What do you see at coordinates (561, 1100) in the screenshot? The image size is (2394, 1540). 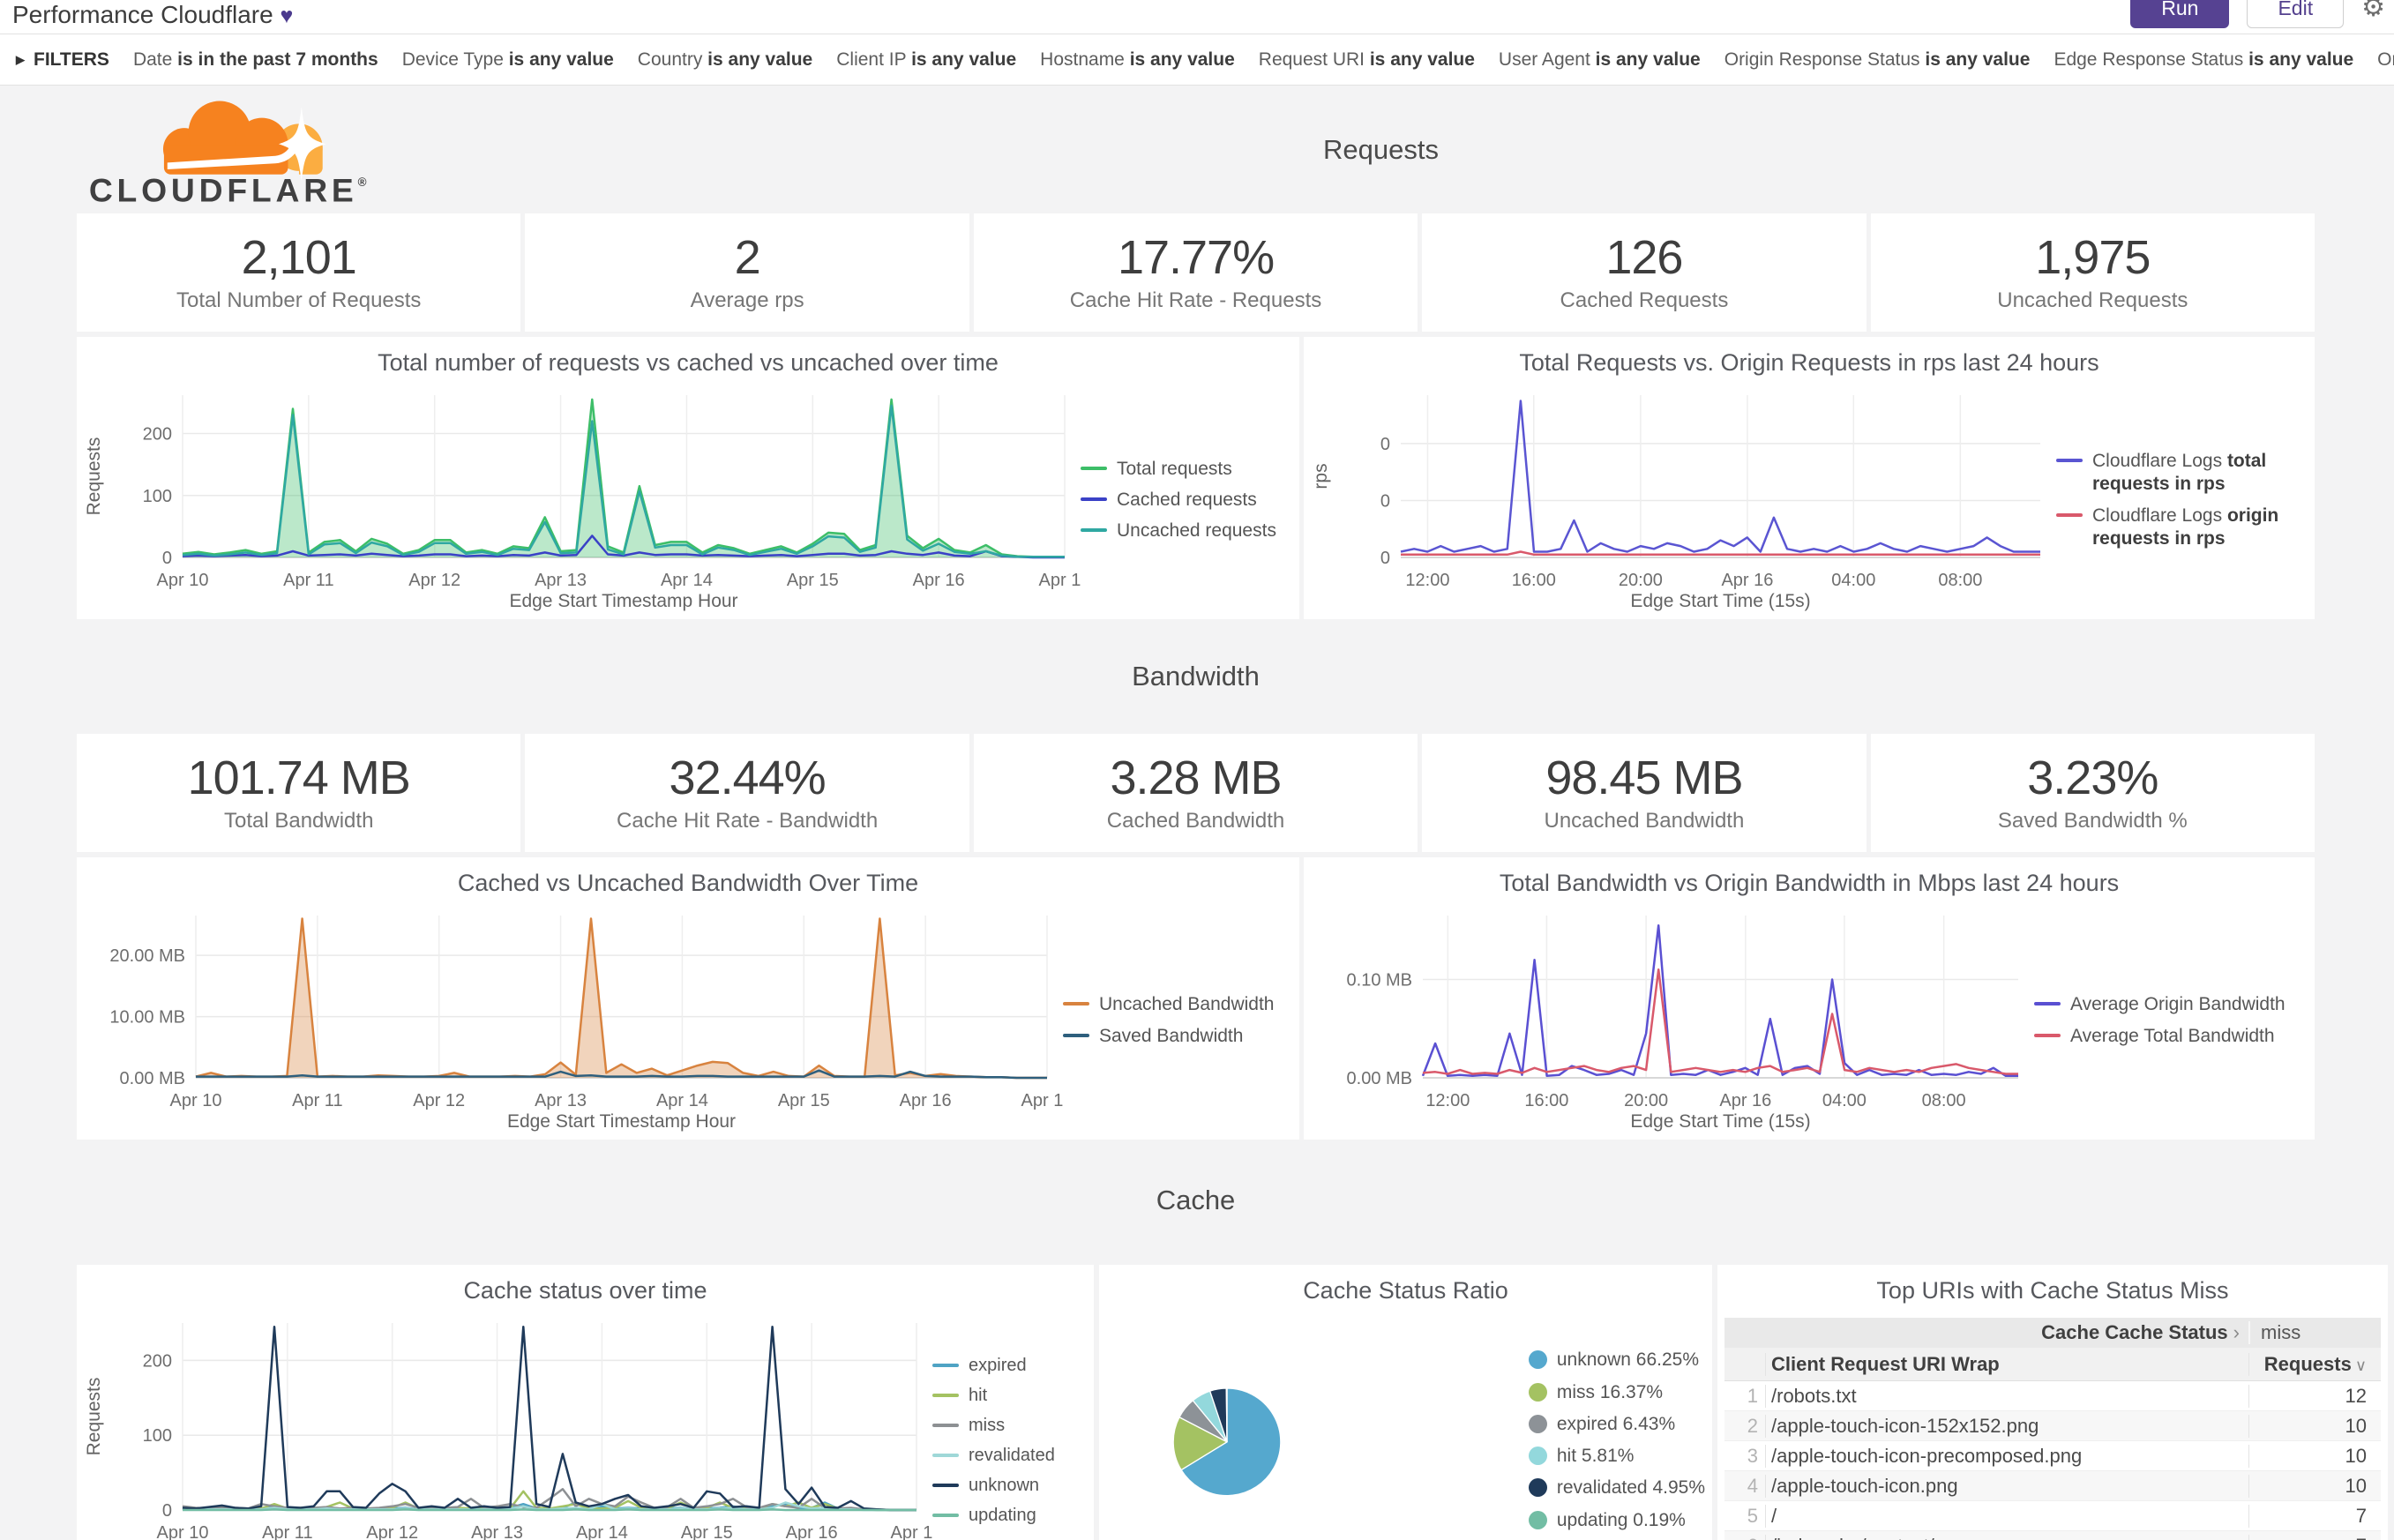 I see `svg-text: Apr 13` at bounding box center [561, 1100].